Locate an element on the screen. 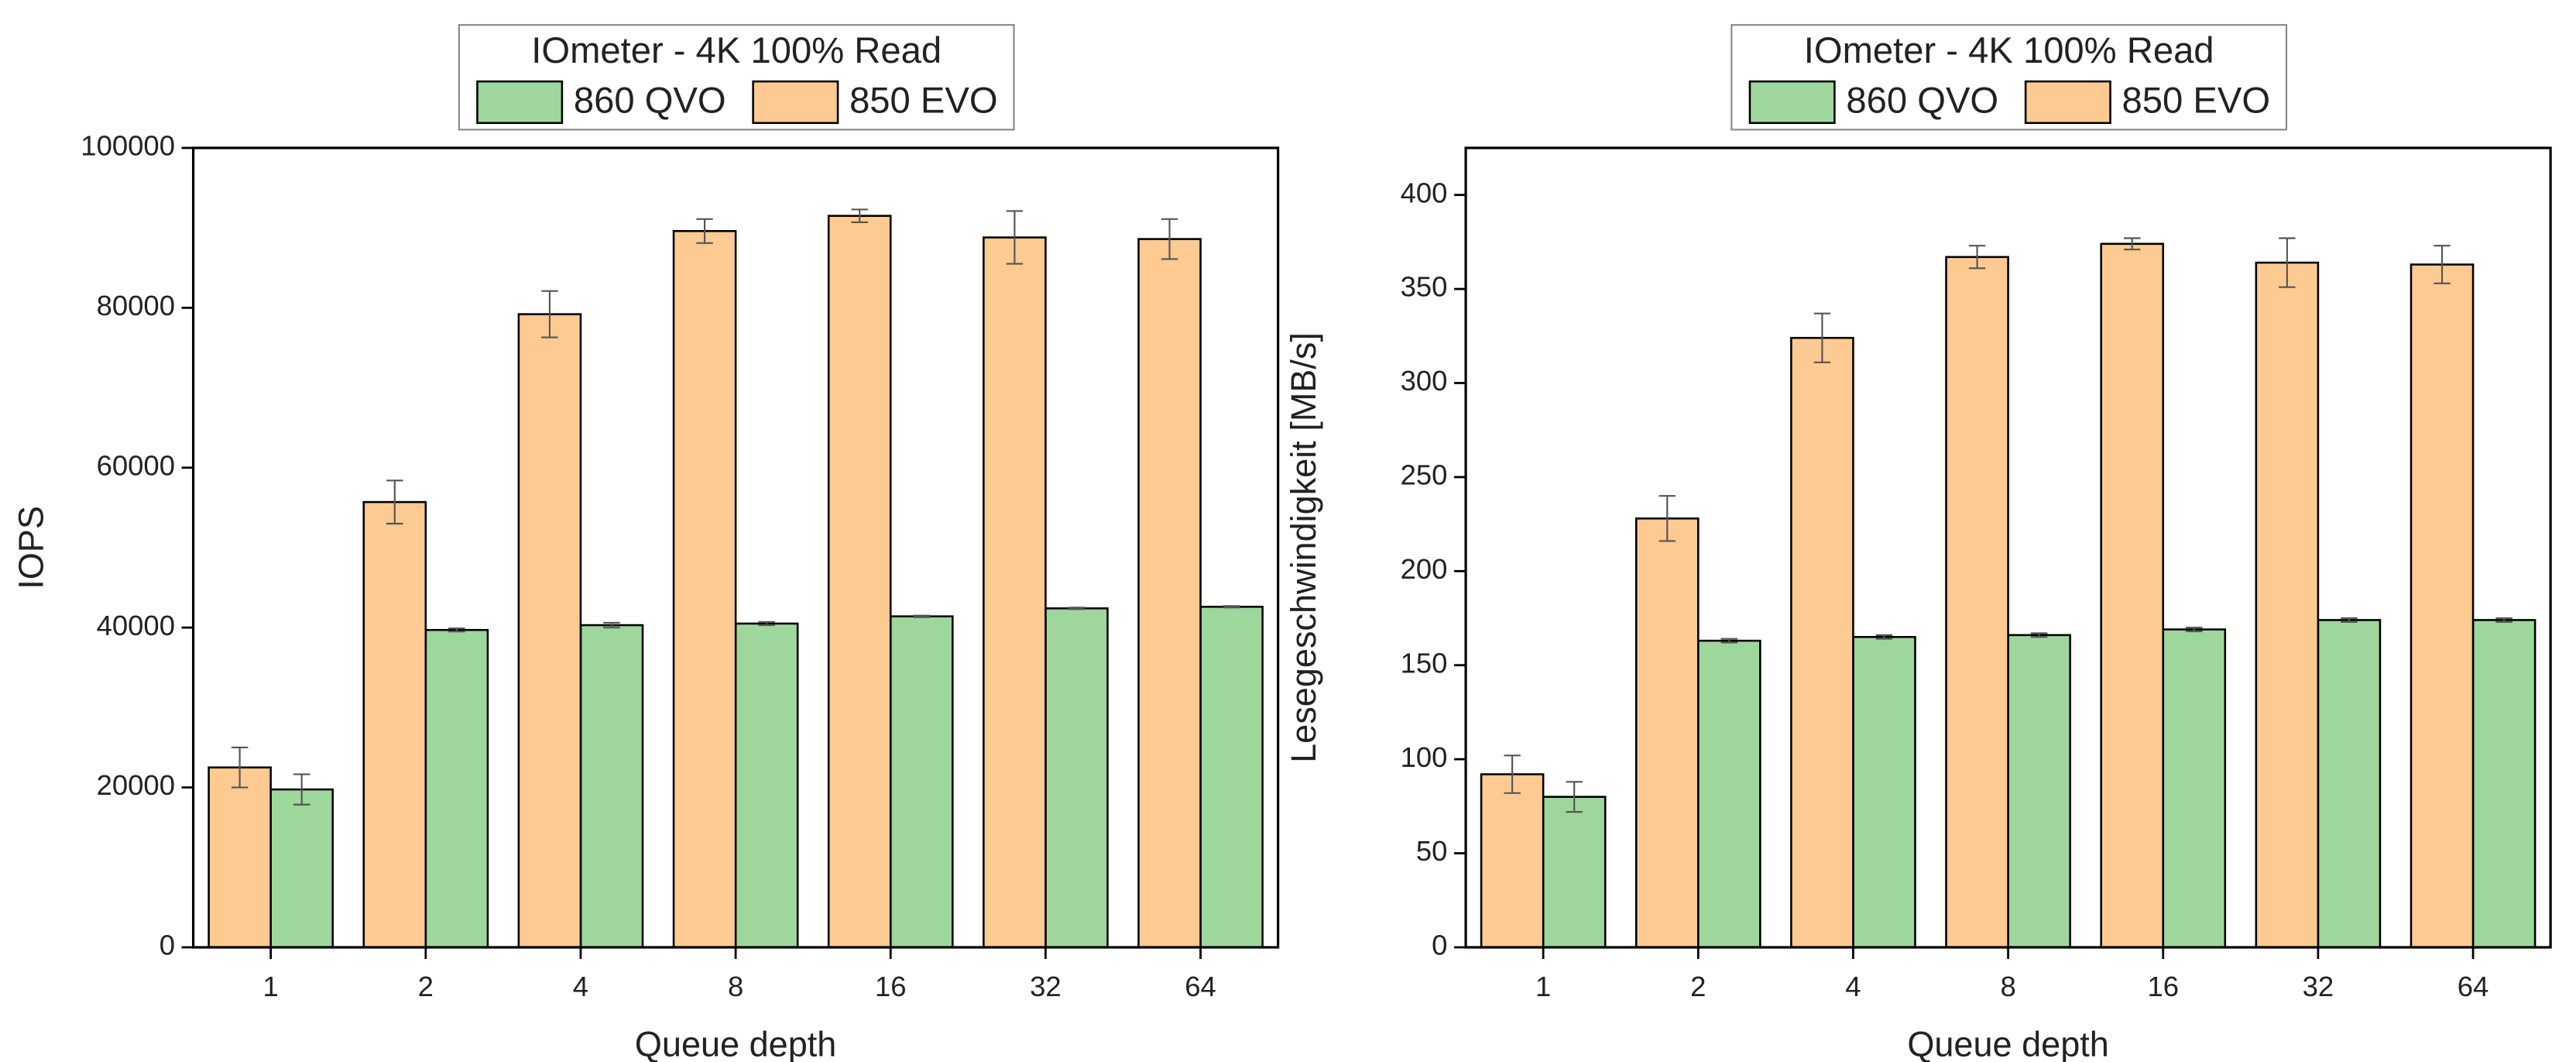  y-tick-label: 250 is located at coordinates (1424, 475).